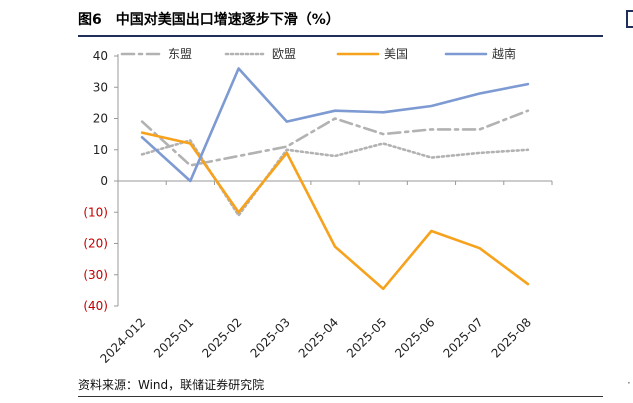 The height and width of the screenshot is (403, 633). What do you see at coordinates (340, 36) in the screenshot?
I see `title-rule` at bounding box center [340, 36].